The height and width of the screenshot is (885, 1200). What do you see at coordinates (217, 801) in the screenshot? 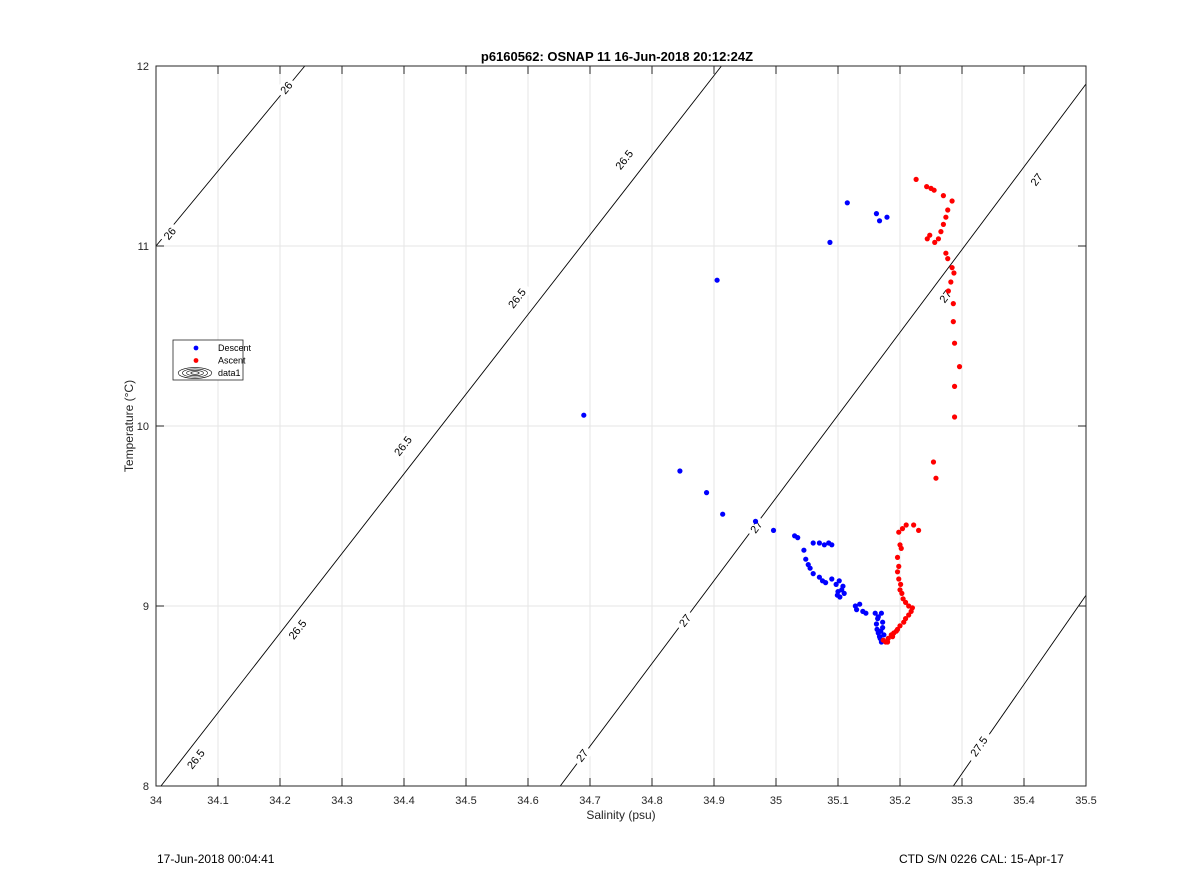
I see `x-tick-label: 34.1` at bounding box center [217, 801].